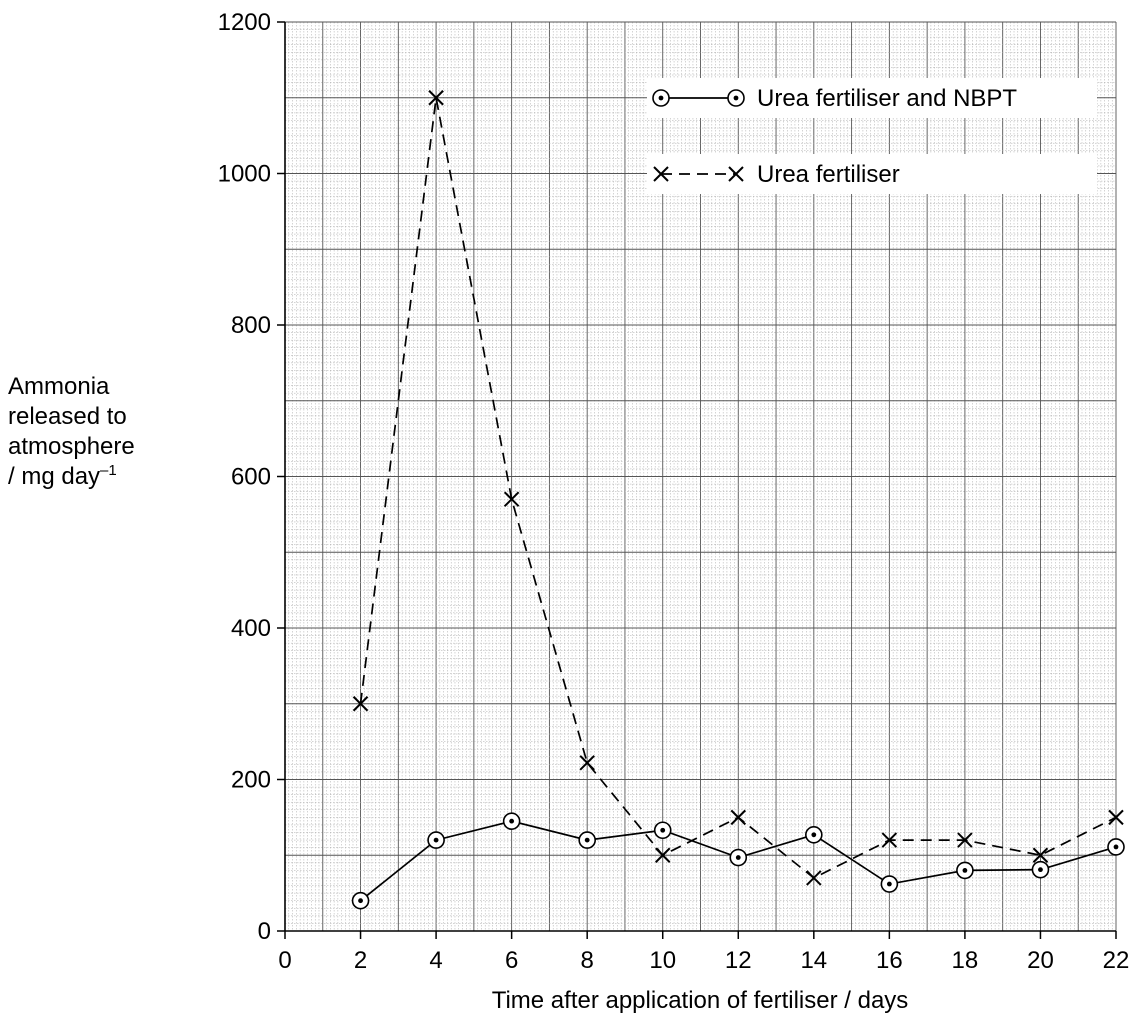  I want to click on x-tick-label: 12, so click(738, 960).